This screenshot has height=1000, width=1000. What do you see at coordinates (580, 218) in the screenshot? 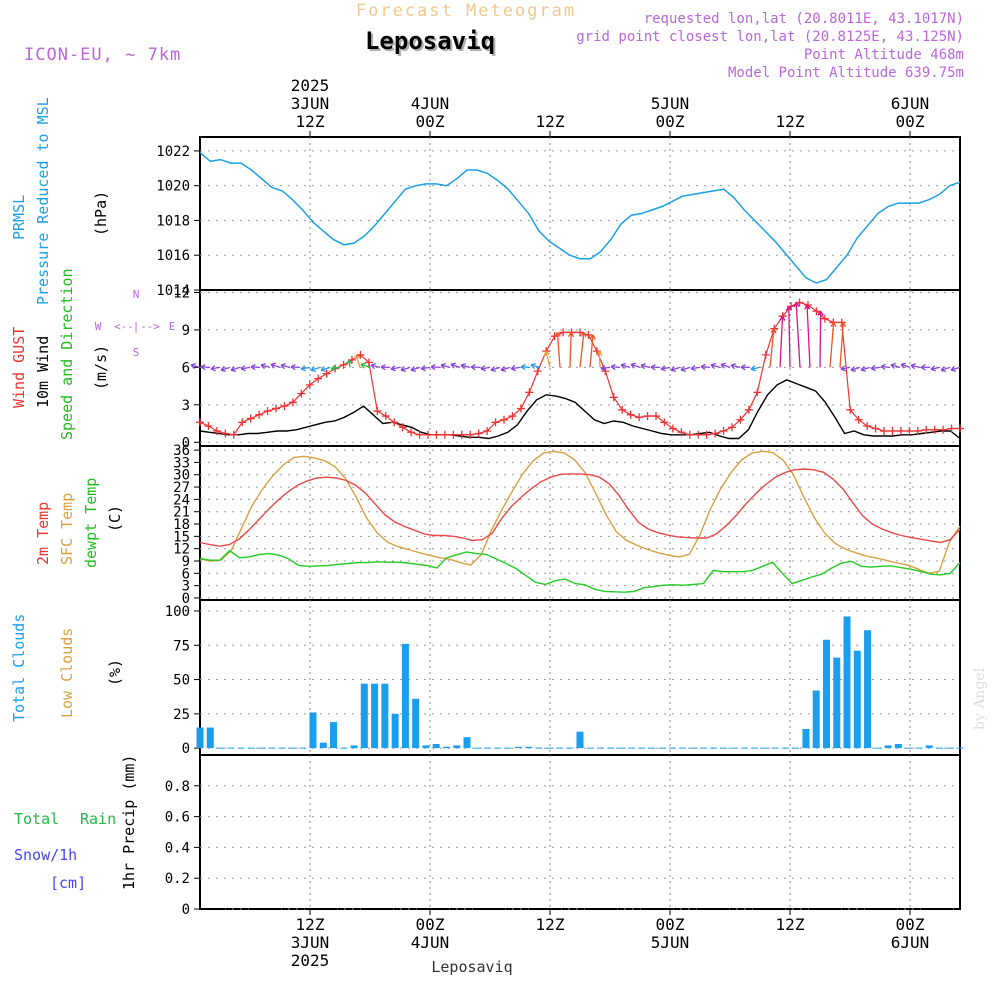
I see `pressure-line` at bounding box center [580, 218].